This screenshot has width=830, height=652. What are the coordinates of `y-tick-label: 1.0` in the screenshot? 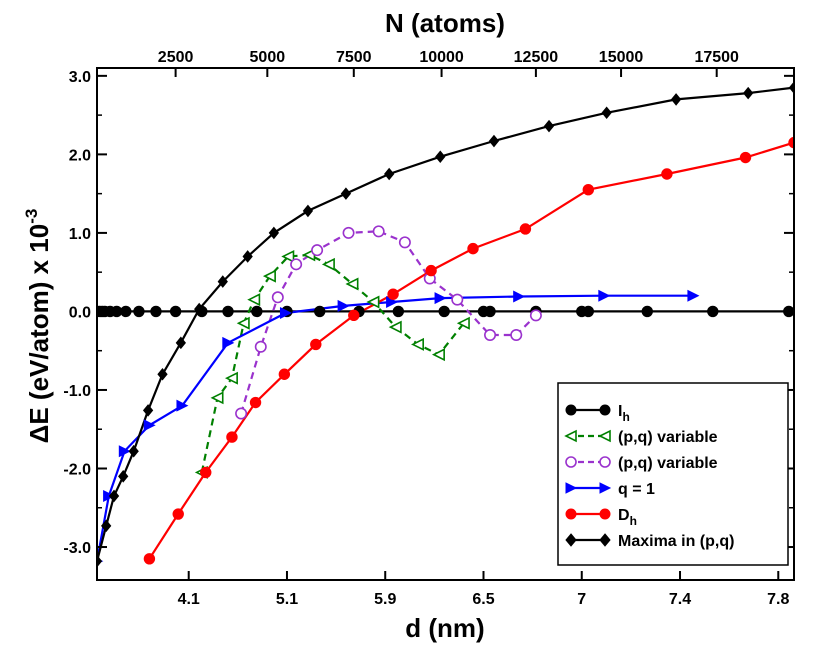 It's located at (80, 234).